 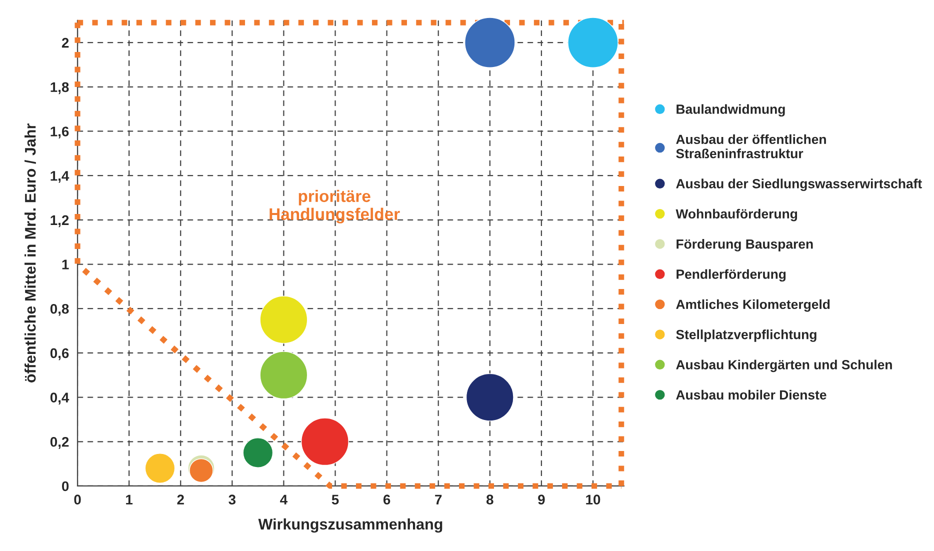 I want to click on x-tick-label: 6, so click(x=386, y=499).